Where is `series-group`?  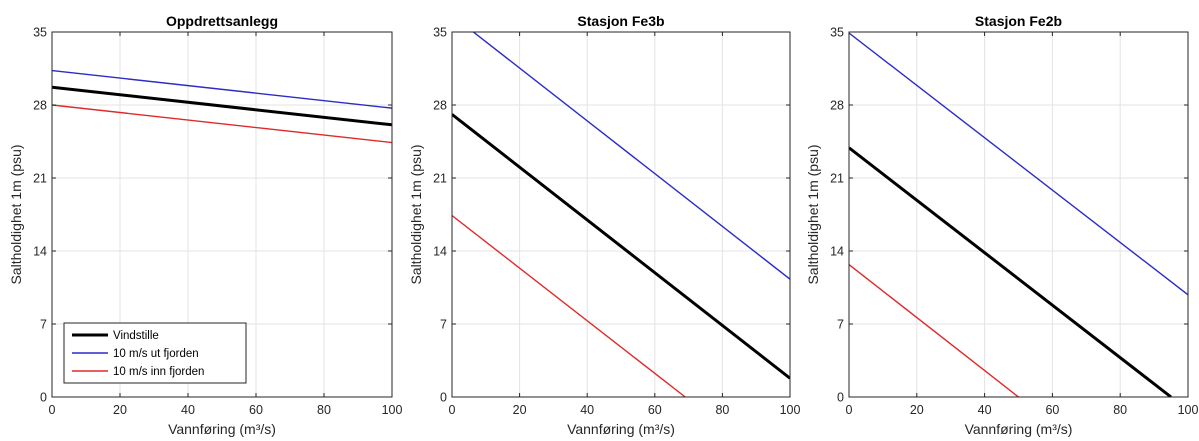 series-group is located at coordinates (222, 106).